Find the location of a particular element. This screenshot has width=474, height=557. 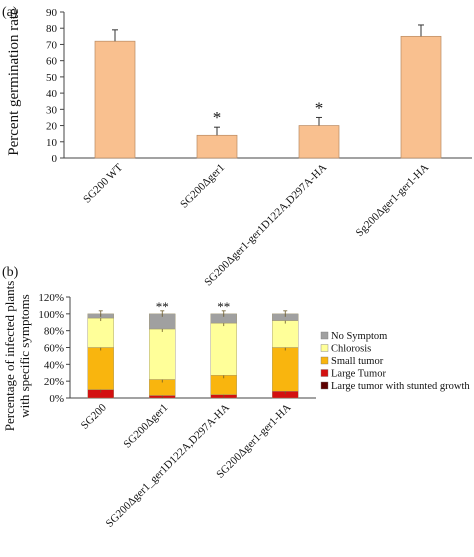

germination-y-tick-label: 20 is located at coordinates (52, 127).